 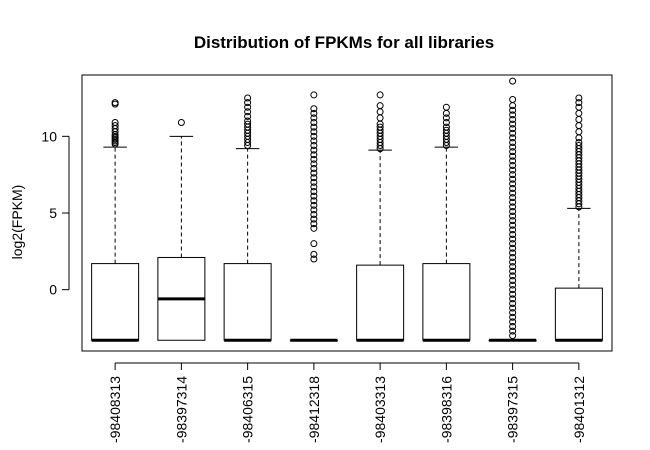 What do you see at coordinates (579, 409) in the screenshot?
I see `x-tick-label: -98401312` at bounding box center [579, 409].